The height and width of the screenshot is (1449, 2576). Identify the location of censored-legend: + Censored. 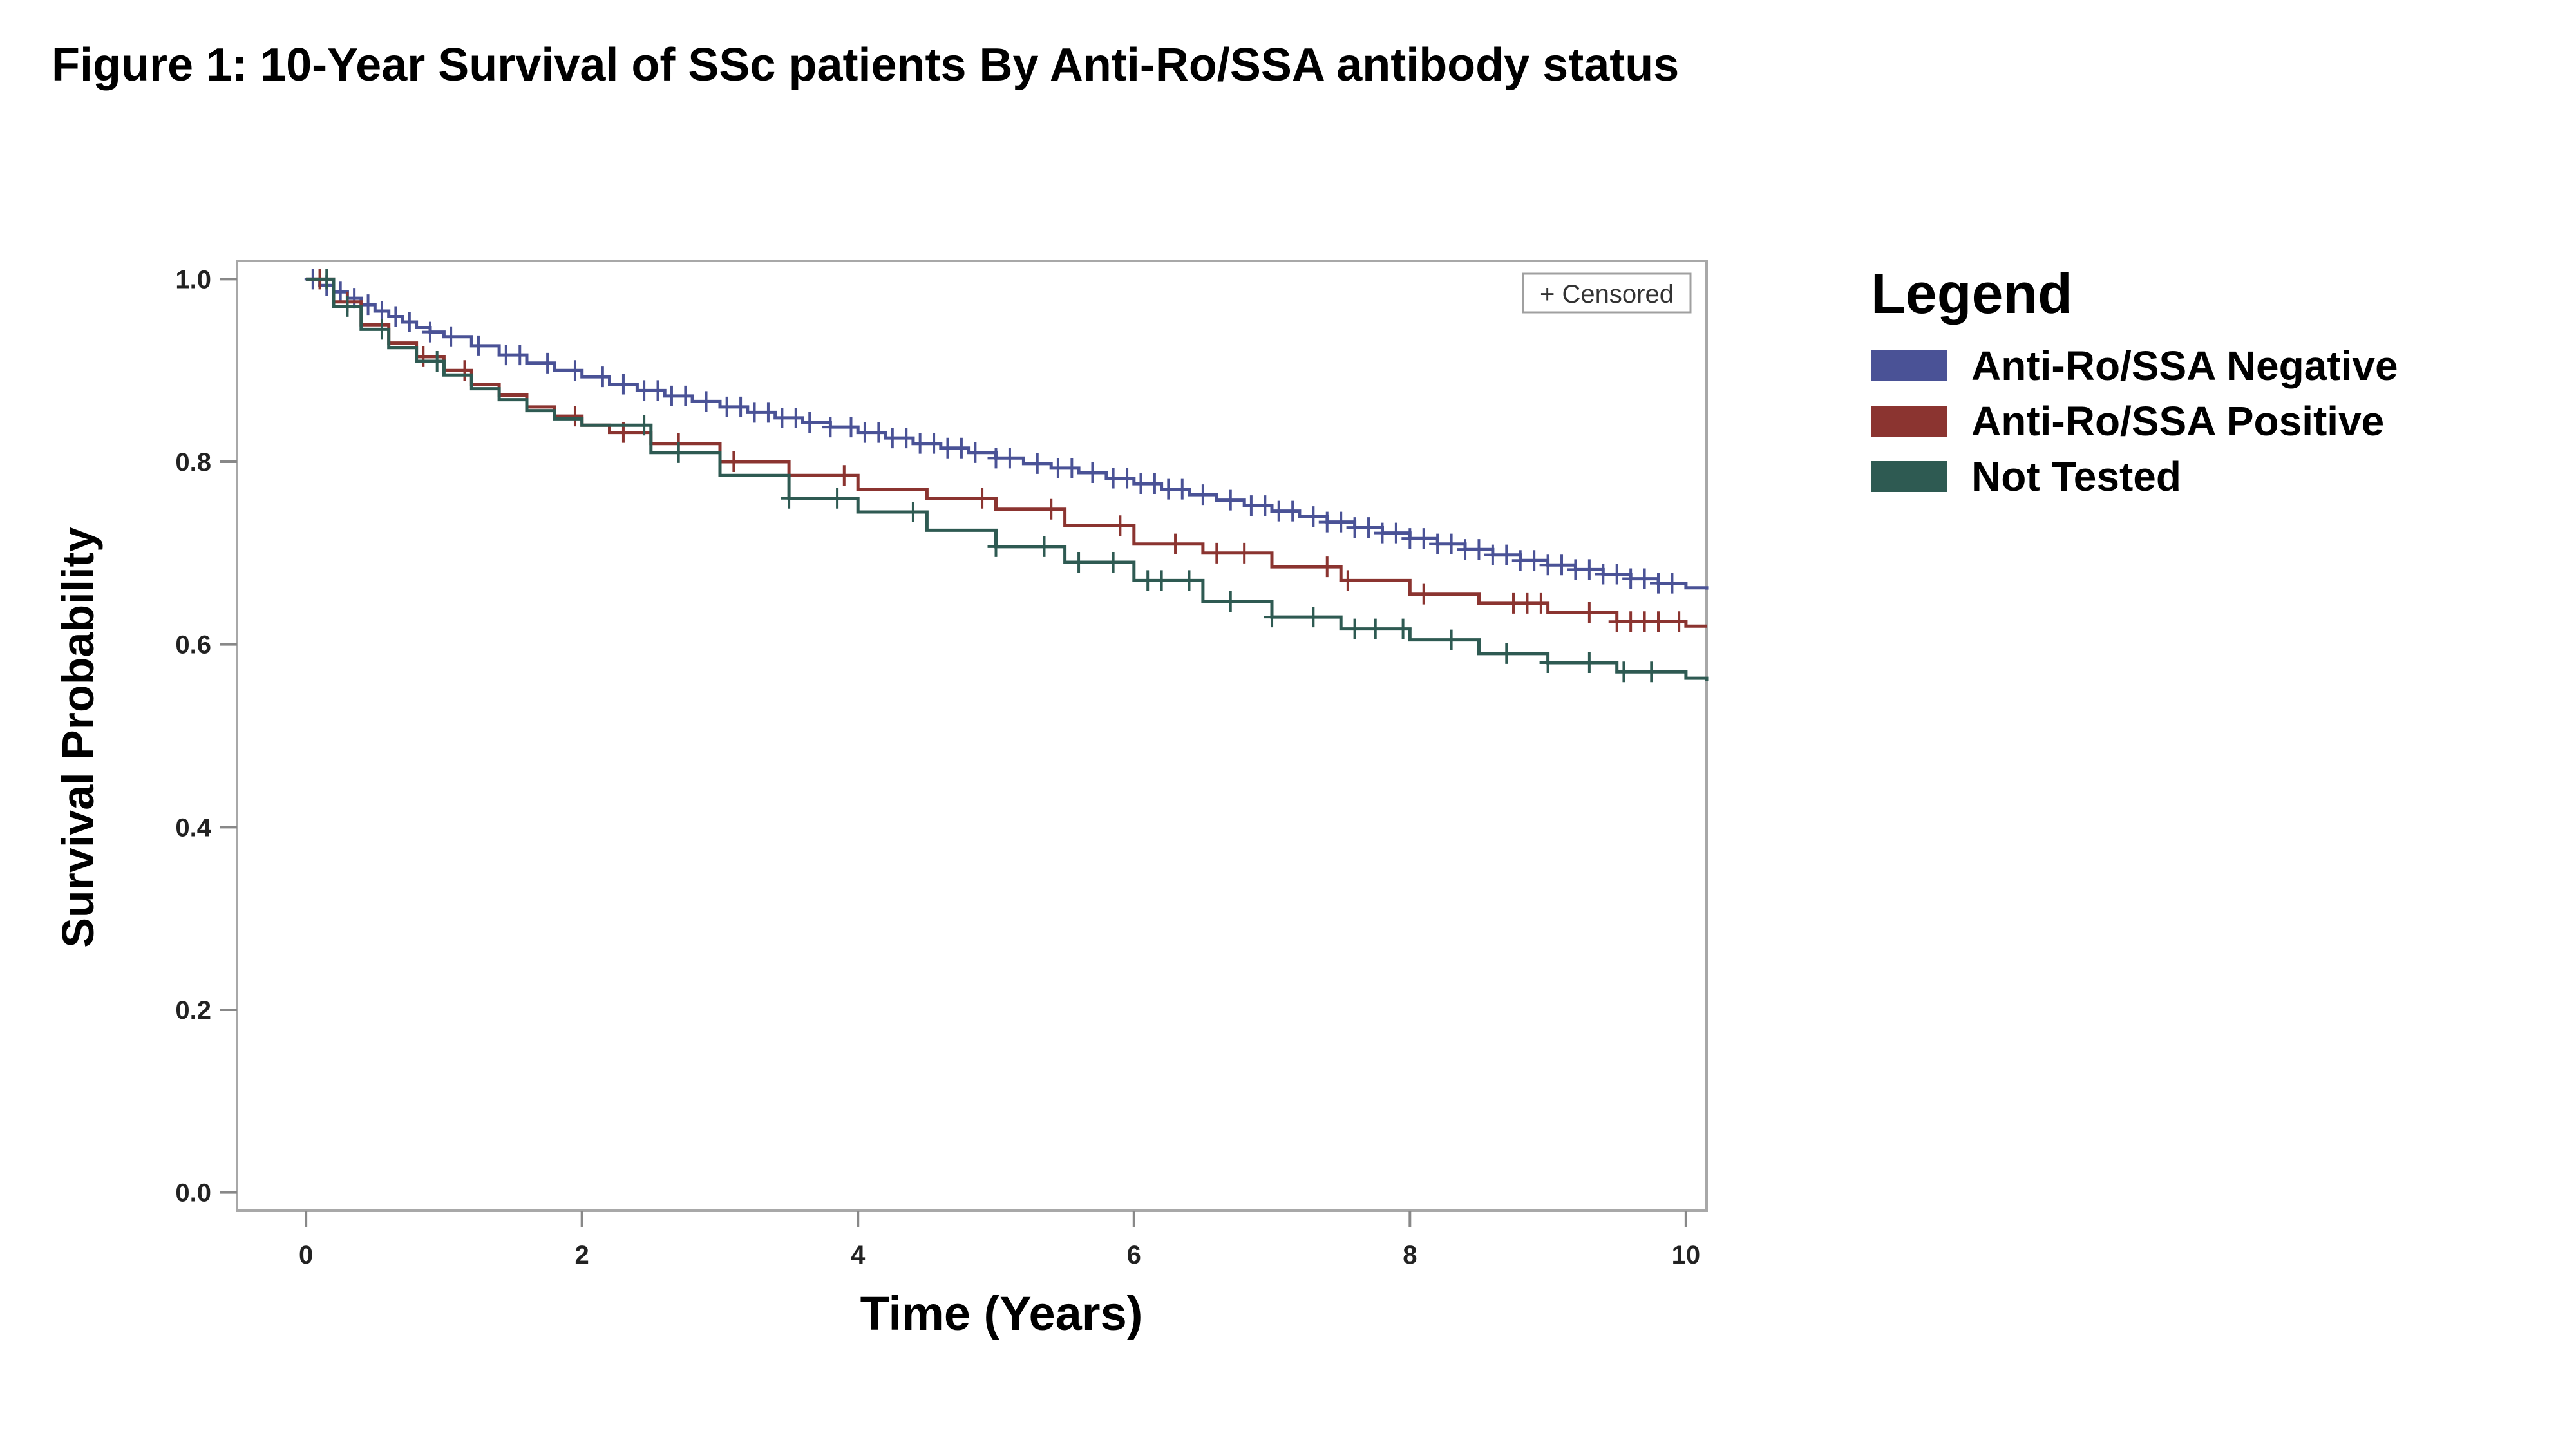
(1607, 293).